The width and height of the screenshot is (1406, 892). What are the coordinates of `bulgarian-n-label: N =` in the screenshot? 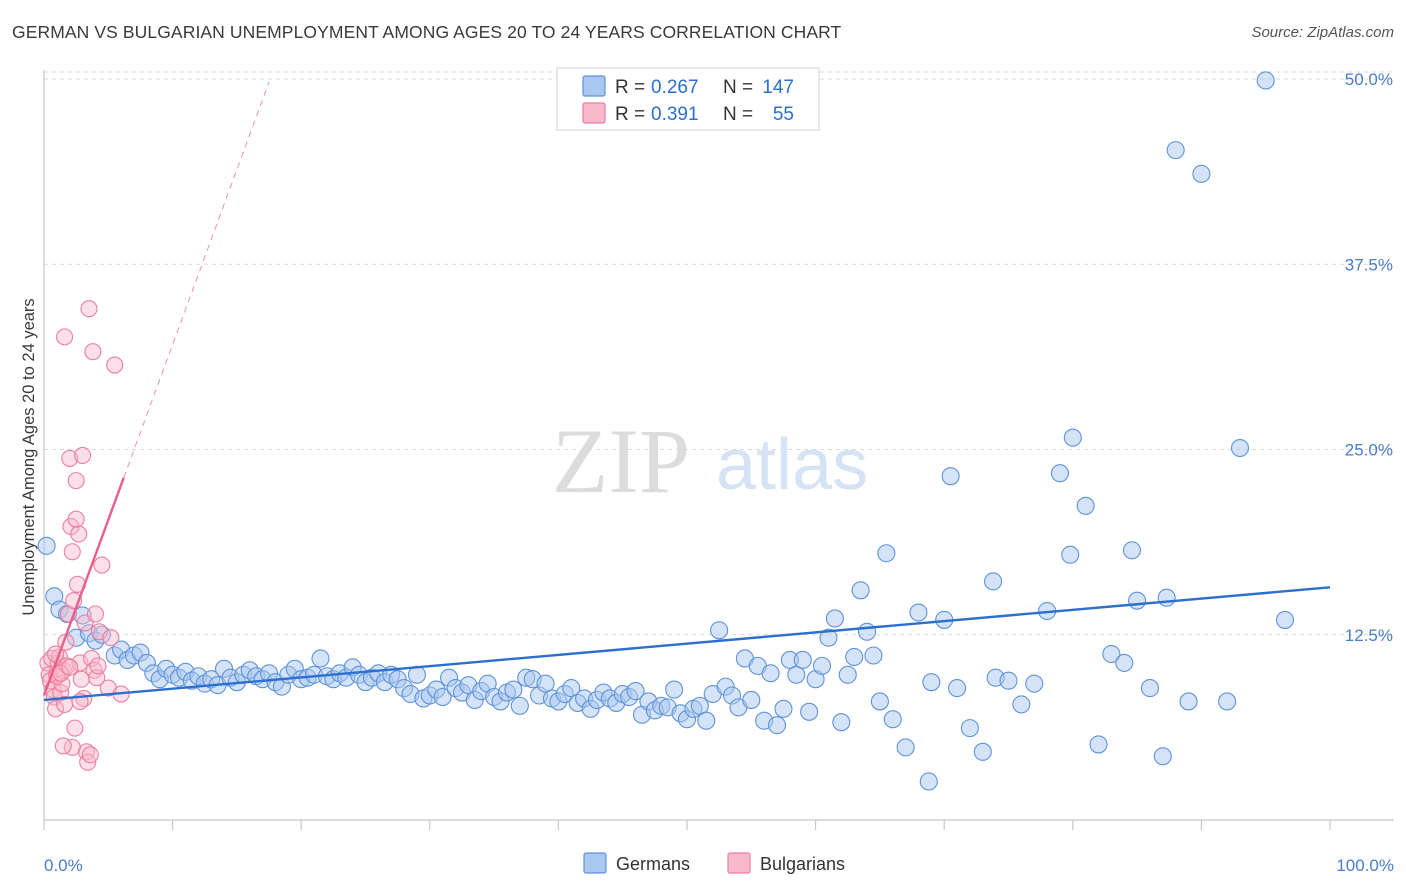 It's located at (738, 114).